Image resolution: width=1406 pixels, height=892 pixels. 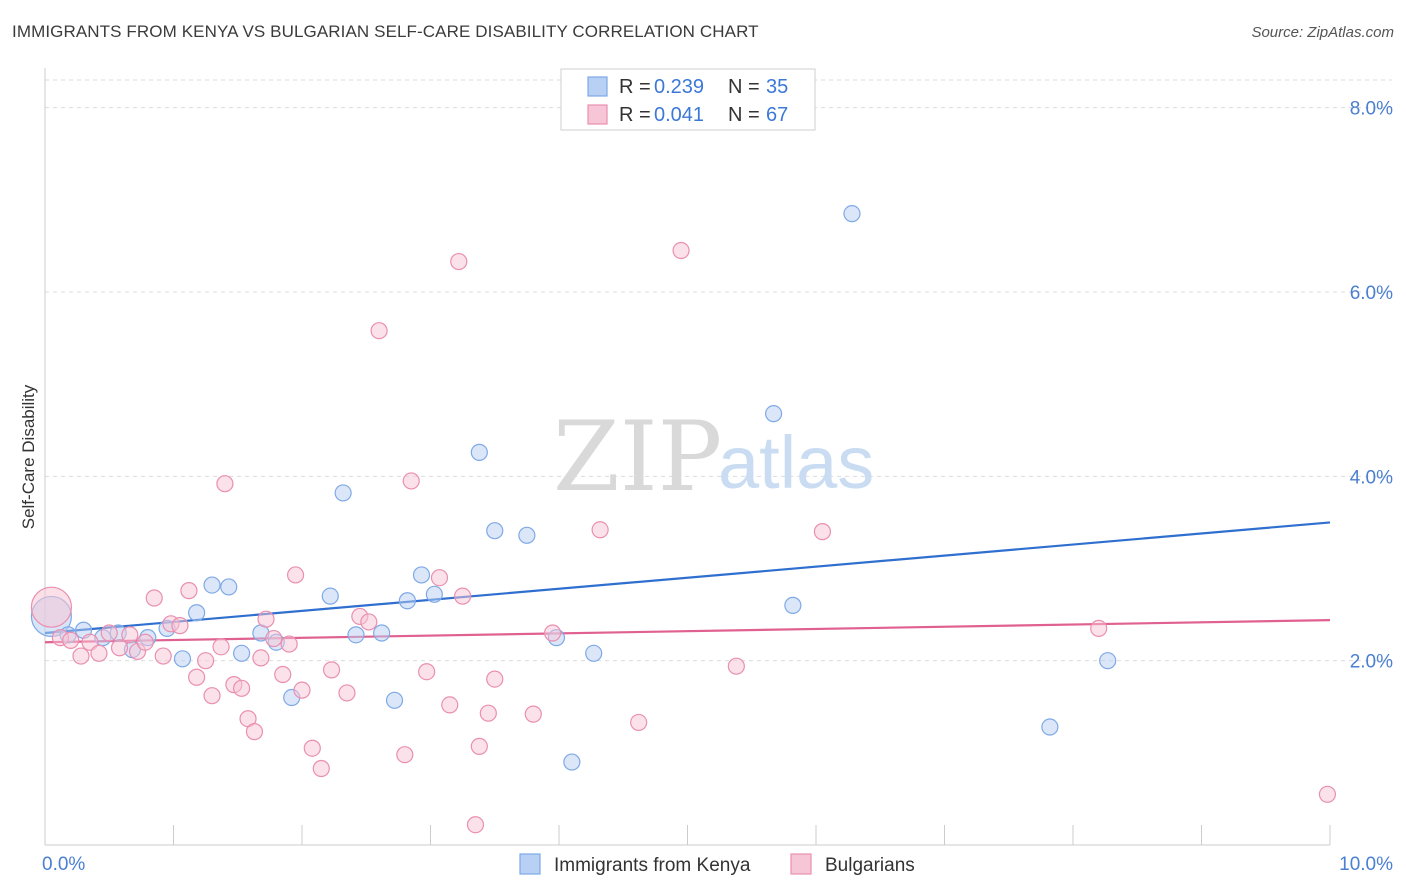 I want to click on legend: R = 0.239 N = 35 R = 0.041 N = 67, so click(x=688, y=99).